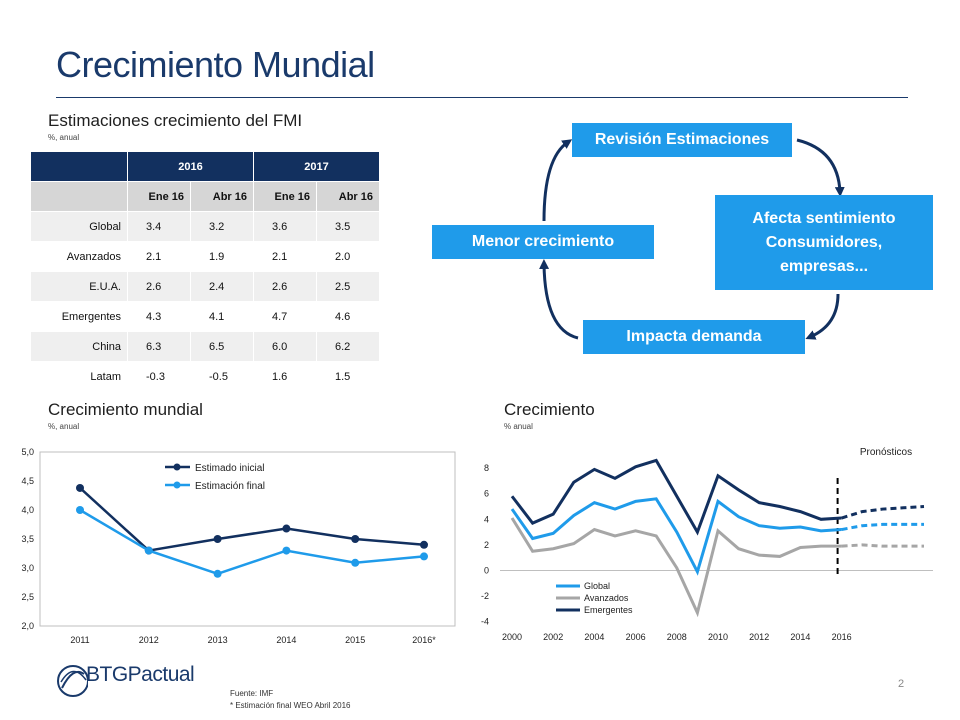  I want to click on chart2-x-tick-label: 2004, so click(594, 637).